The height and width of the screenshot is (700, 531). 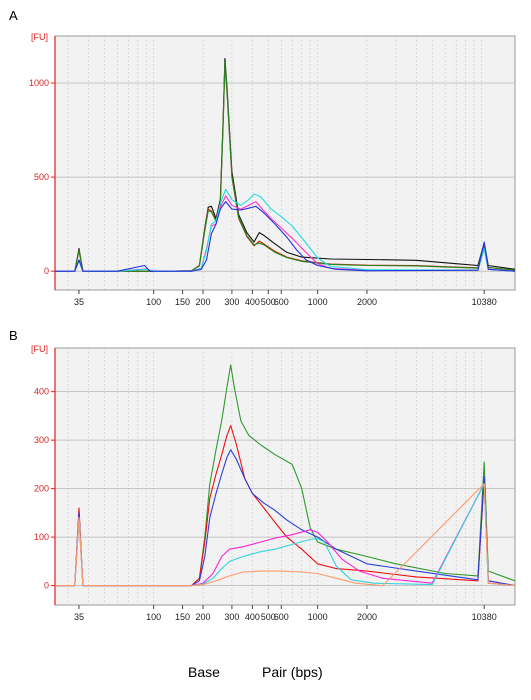 I want to click on x-tick-label-b: 500, so click(x=268, y=617).